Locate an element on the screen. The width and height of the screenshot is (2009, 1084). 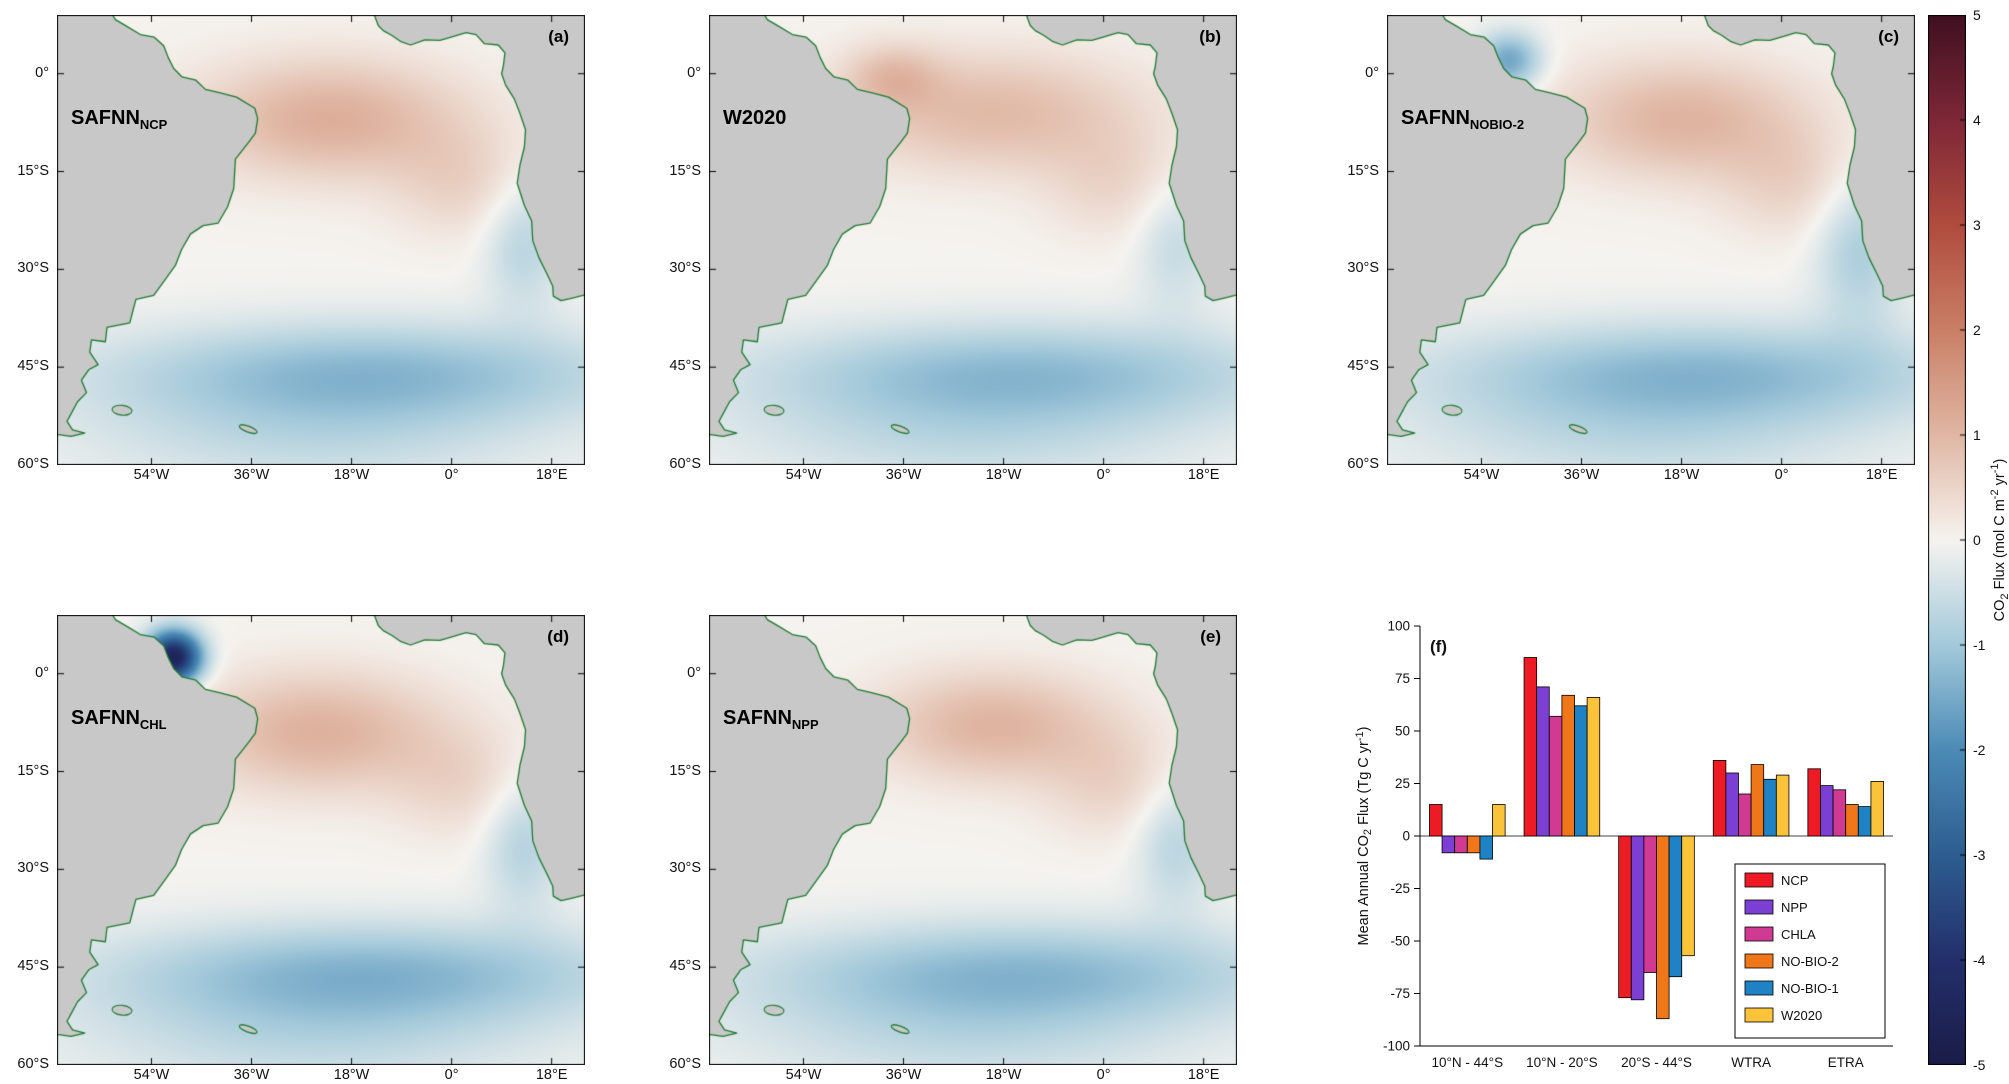
x-category-label: WTRA is located at coordinates (1751, 1062).